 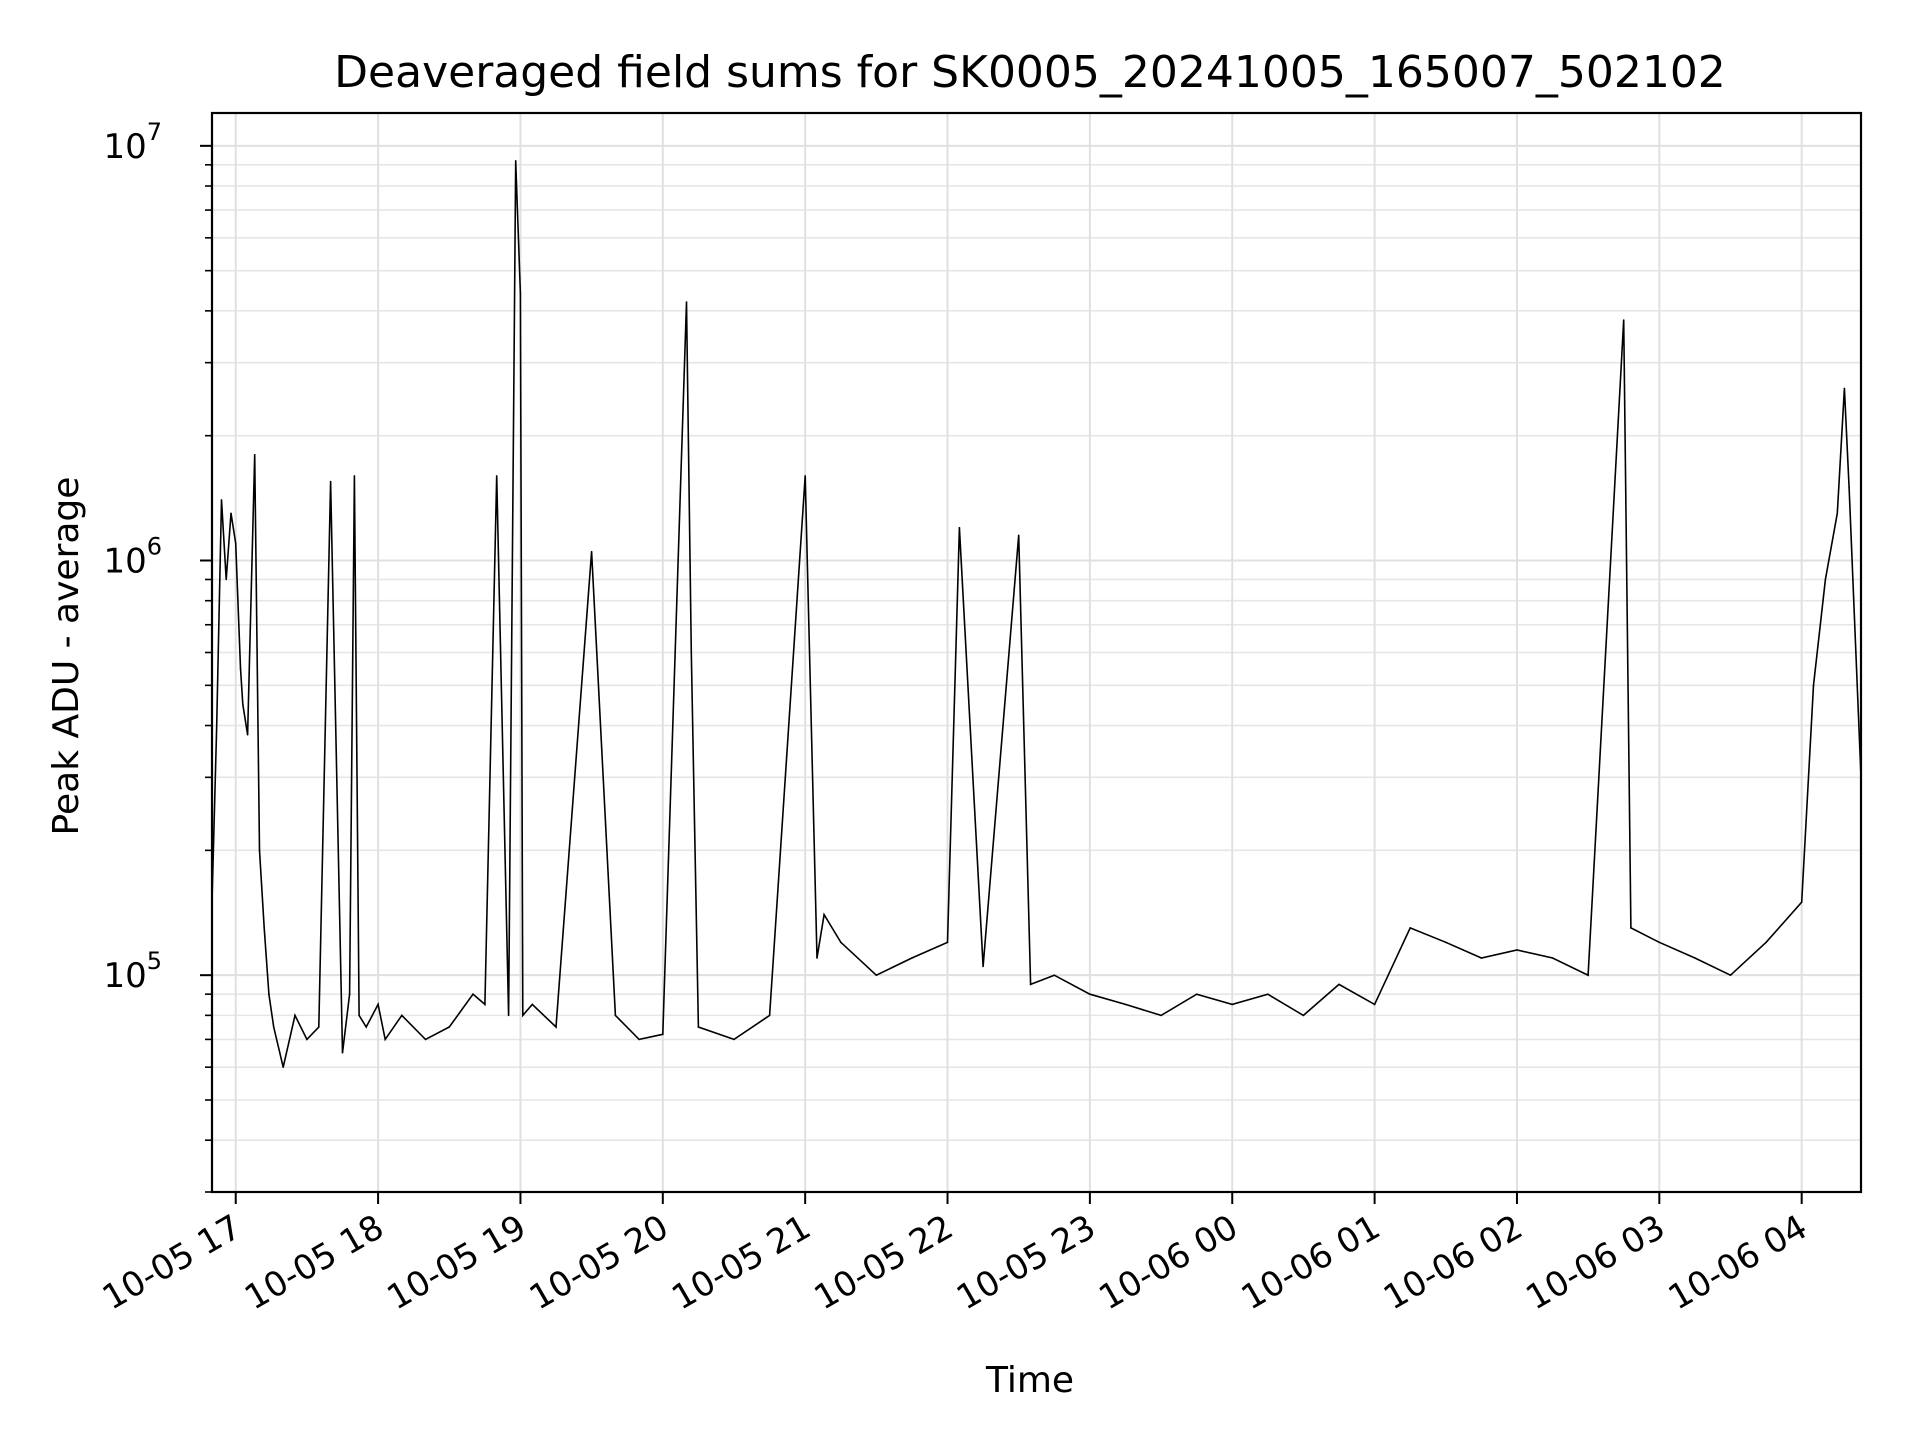 What do you see at coordinates (1029, 1380) in the screenshot?
I see `x-axis-label: Time` at bounding box center [1029, 1380].